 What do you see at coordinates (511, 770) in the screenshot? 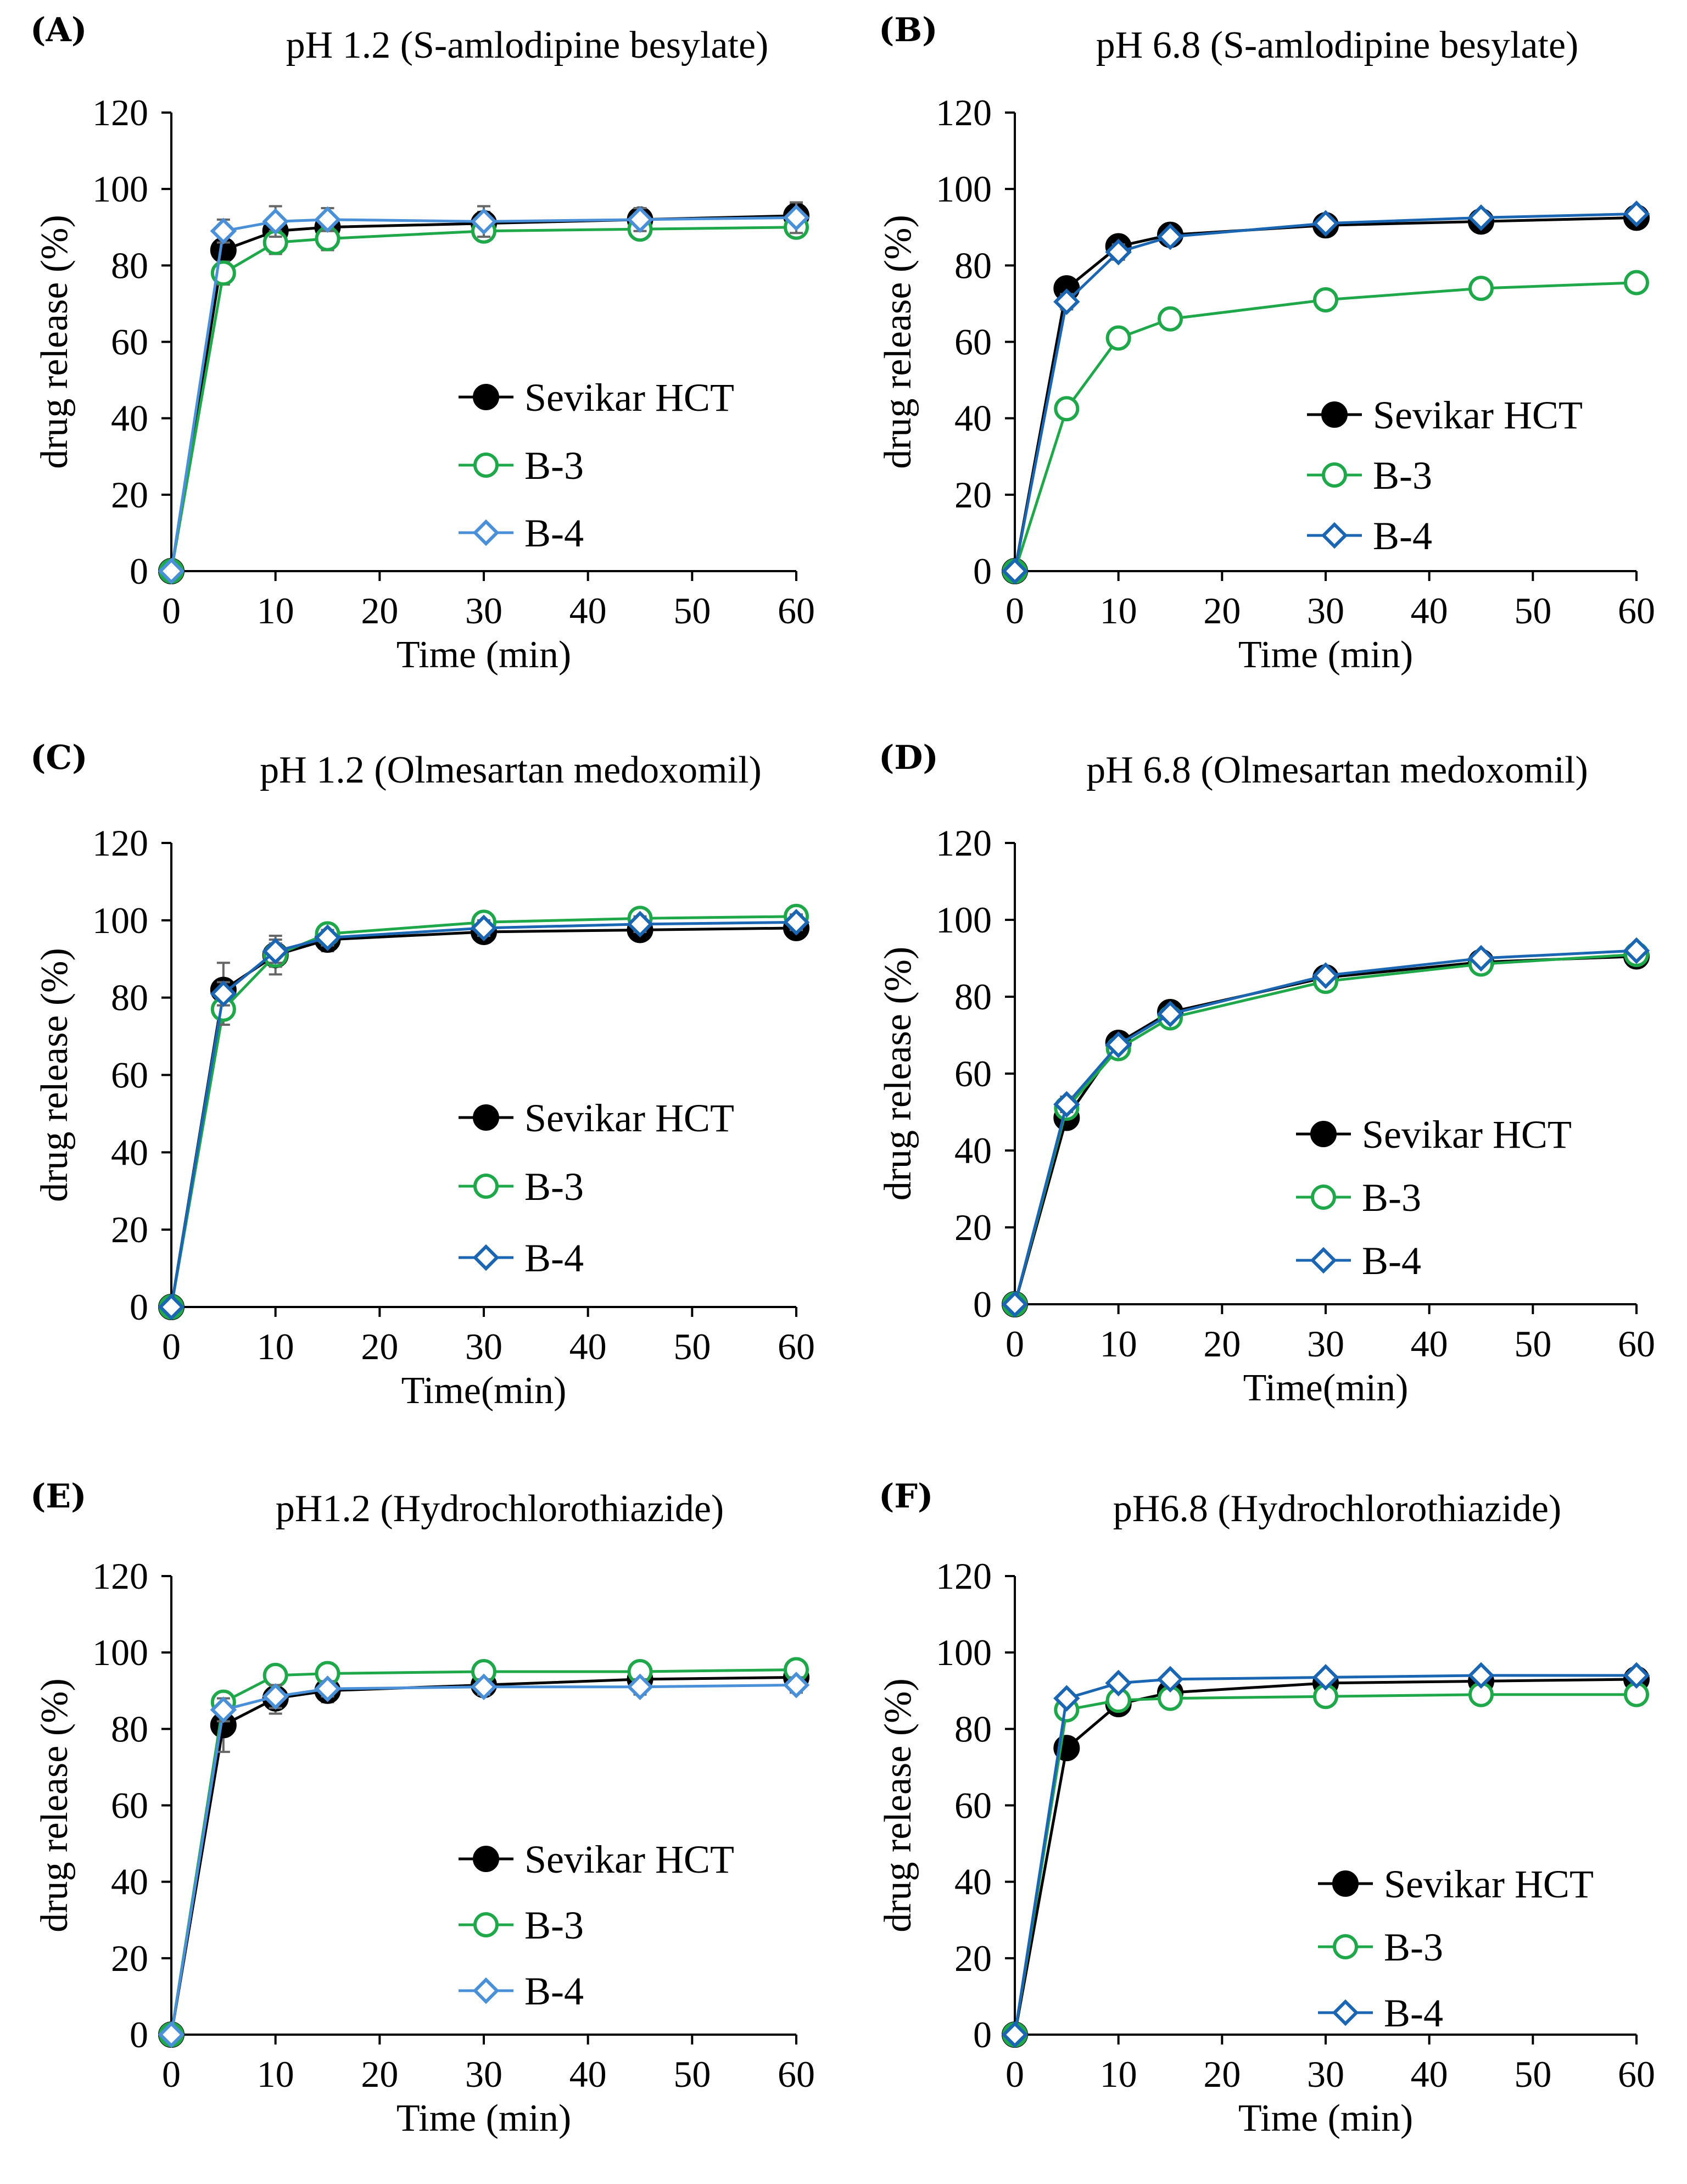
I see `chart-title: pH 1.2 (Olmesartan medoxomil)` at bounding box center [511, 770].